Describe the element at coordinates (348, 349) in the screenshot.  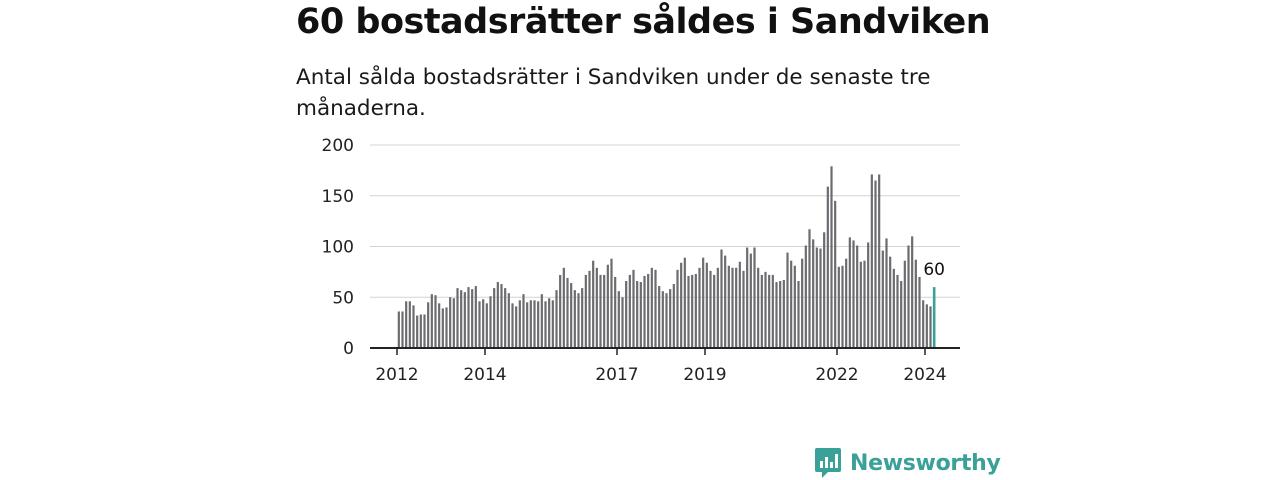
I see `y-tick-label: 0` at that location.